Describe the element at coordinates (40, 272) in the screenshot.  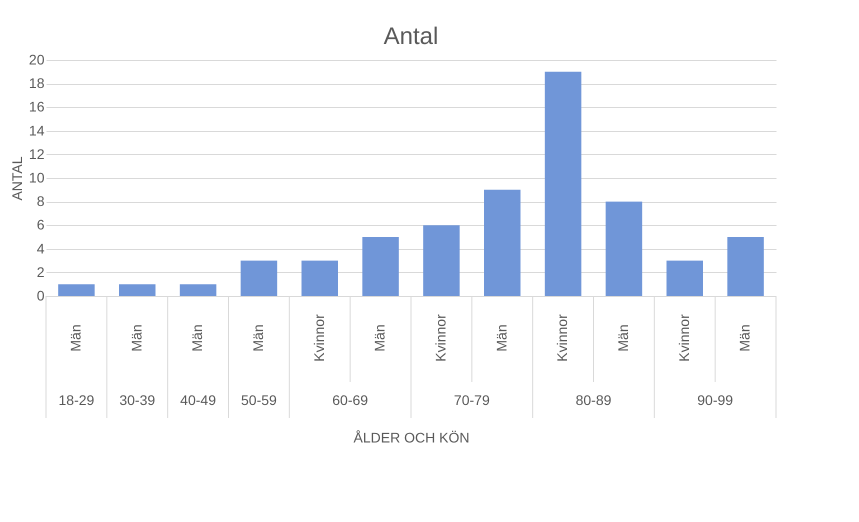
I see `y-tick-label: 2` at that location.